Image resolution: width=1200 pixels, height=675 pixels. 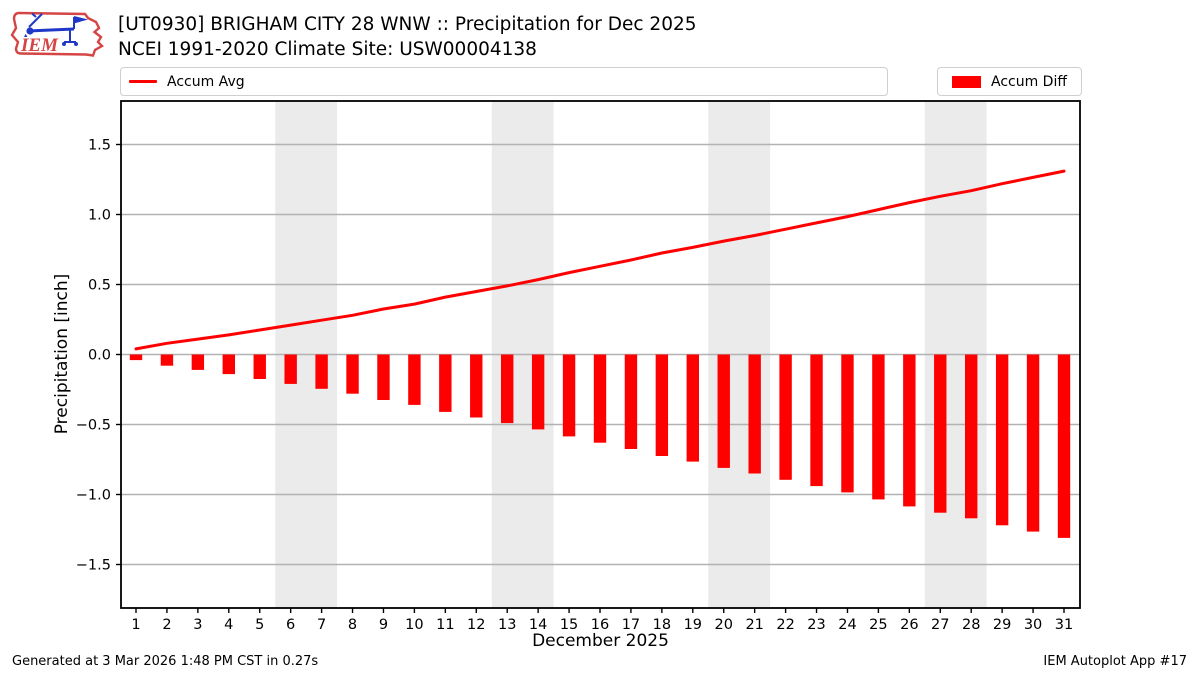 What do you see at coordinates (445, 625) in the screenshot?
I see `x-tick-label: 11` at bounding box center [445, 625].